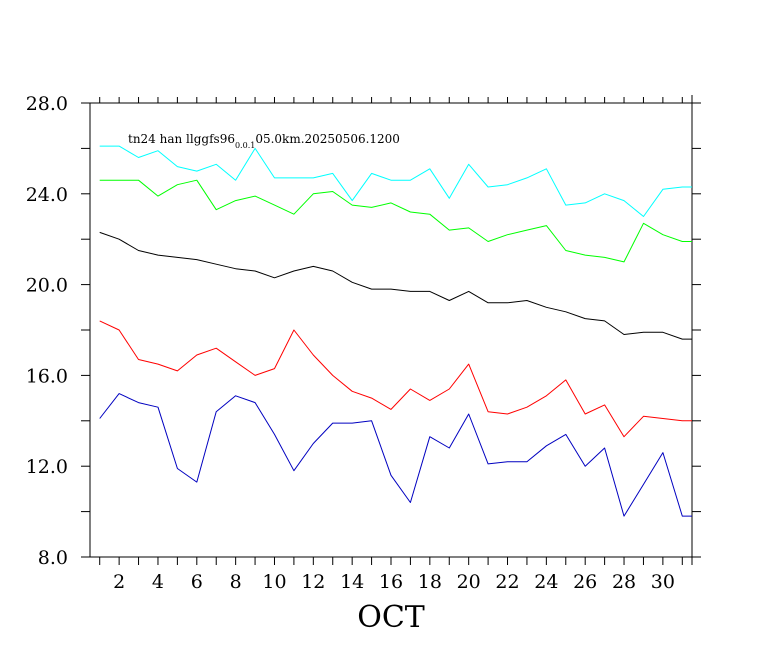  Describe the element at coordinates (158, 582) in the screenshot. I see `x-tick-label: 4` at that location.